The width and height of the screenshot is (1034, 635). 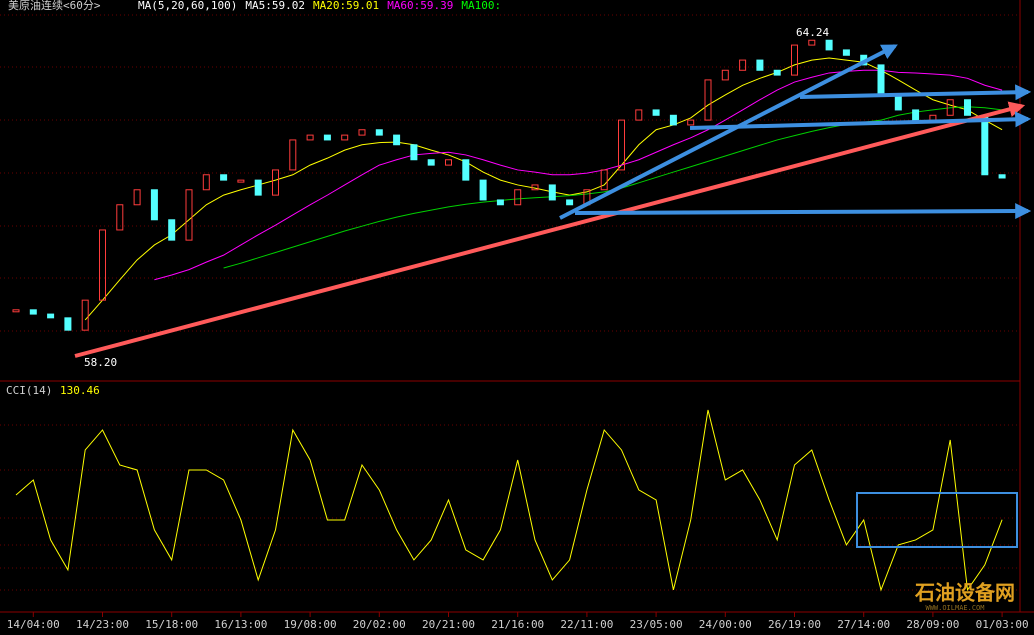 What do you see at coordinates (80, 390) in the screenshot?
I see `cci-value: 130.46` at bounding box center [80, 390].